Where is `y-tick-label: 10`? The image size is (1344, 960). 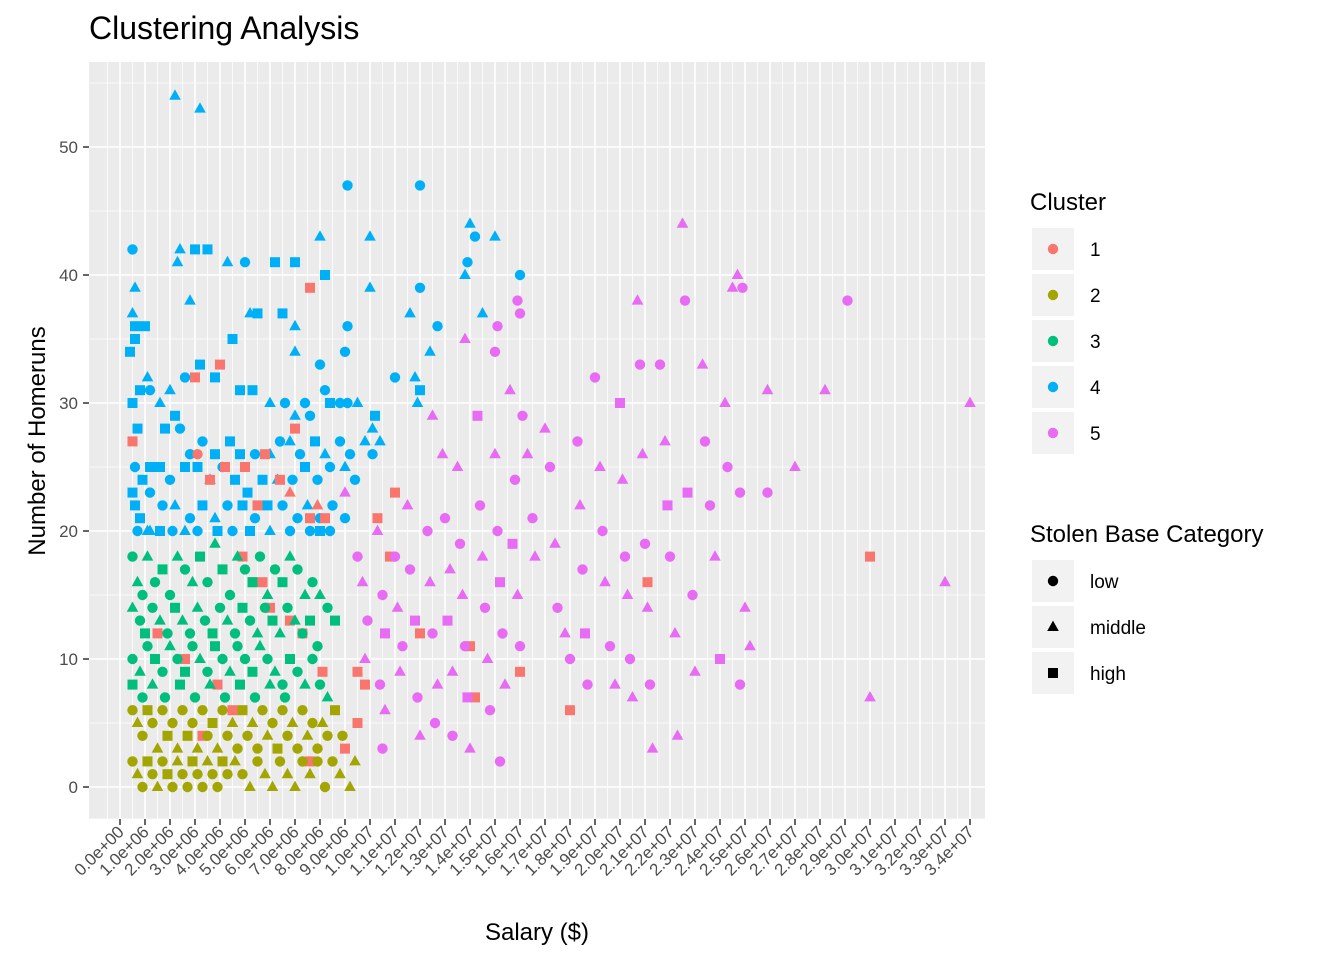
y-tick-label: 10 is located at coordinates (68, 659).